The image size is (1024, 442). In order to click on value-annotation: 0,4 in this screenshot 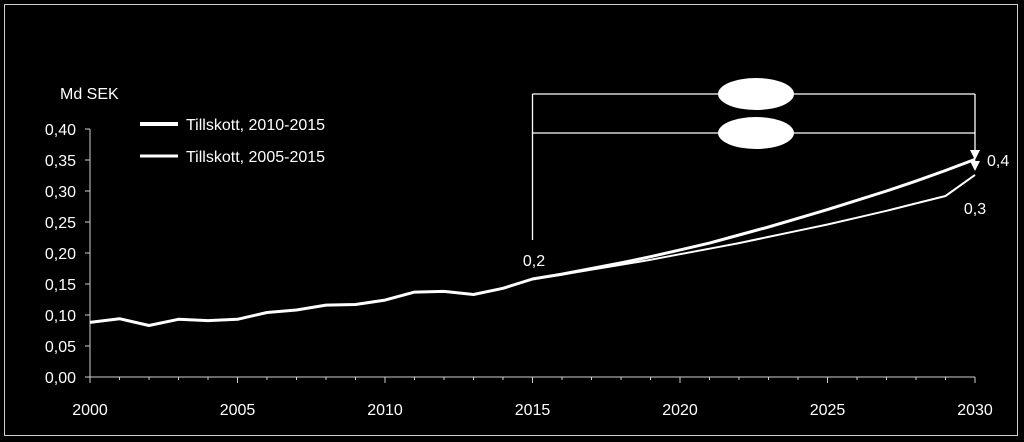, I will do `click(998, 161)`.